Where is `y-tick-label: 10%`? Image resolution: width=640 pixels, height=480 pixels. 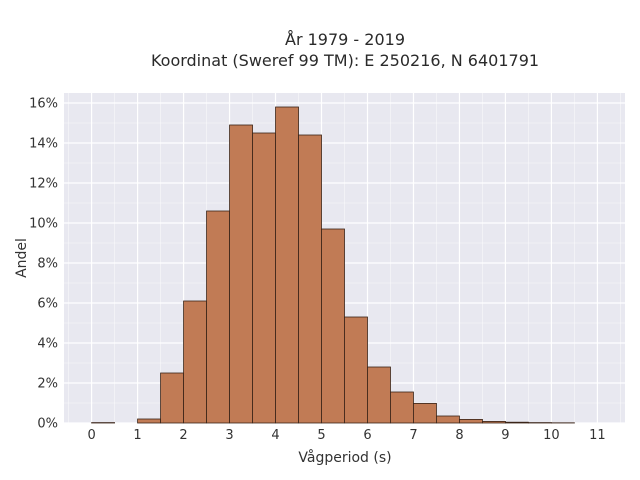
y-tick-label: 10% is located at coordinates (43, 224).